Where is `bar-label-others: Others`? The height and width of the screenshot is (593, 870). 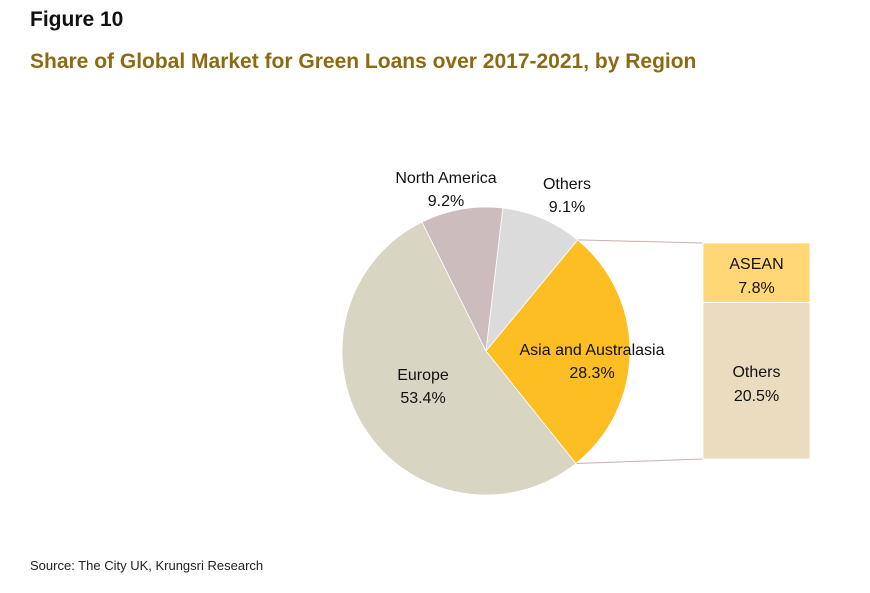 bar-label-others: Others is located at coordinates (756, 372).